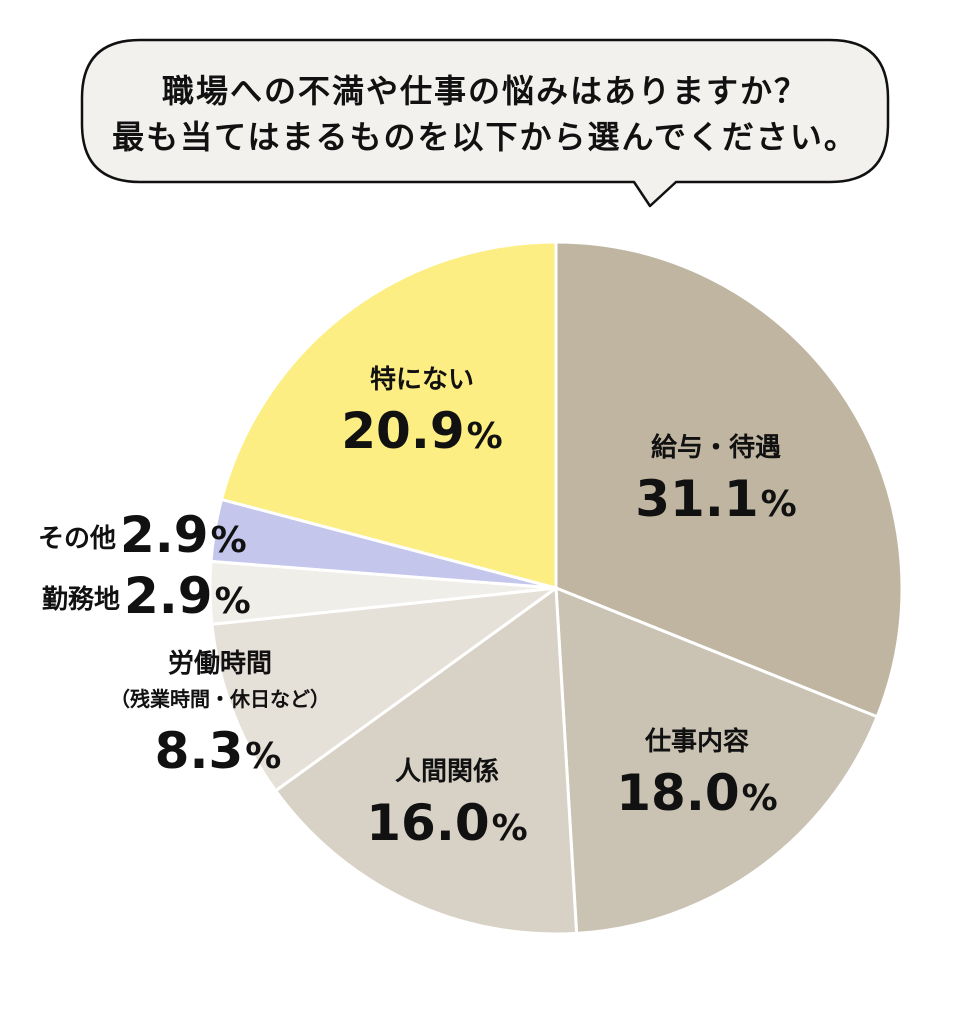 Image resolution: width=969 pixels, height=1024 pixels. I want to click on slice-unit-other: %, so click(229, 540).